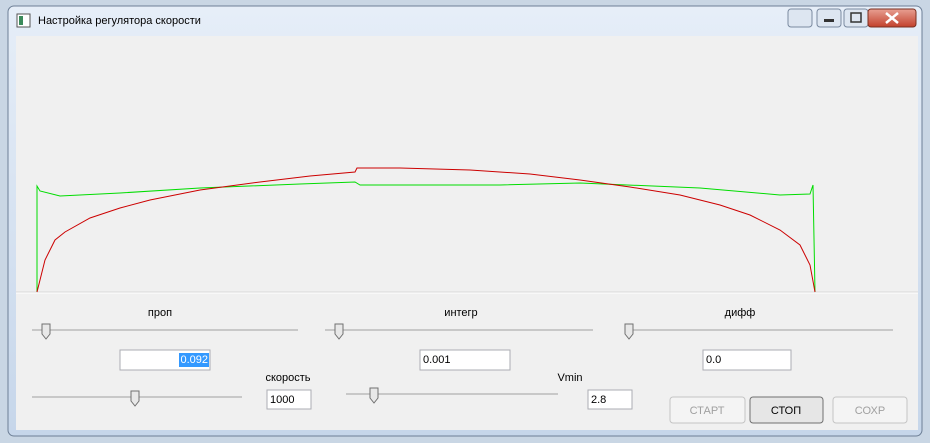  Describe the element at coordinates (460, 313) in the screenshot. I see `label: интегр` at that location.